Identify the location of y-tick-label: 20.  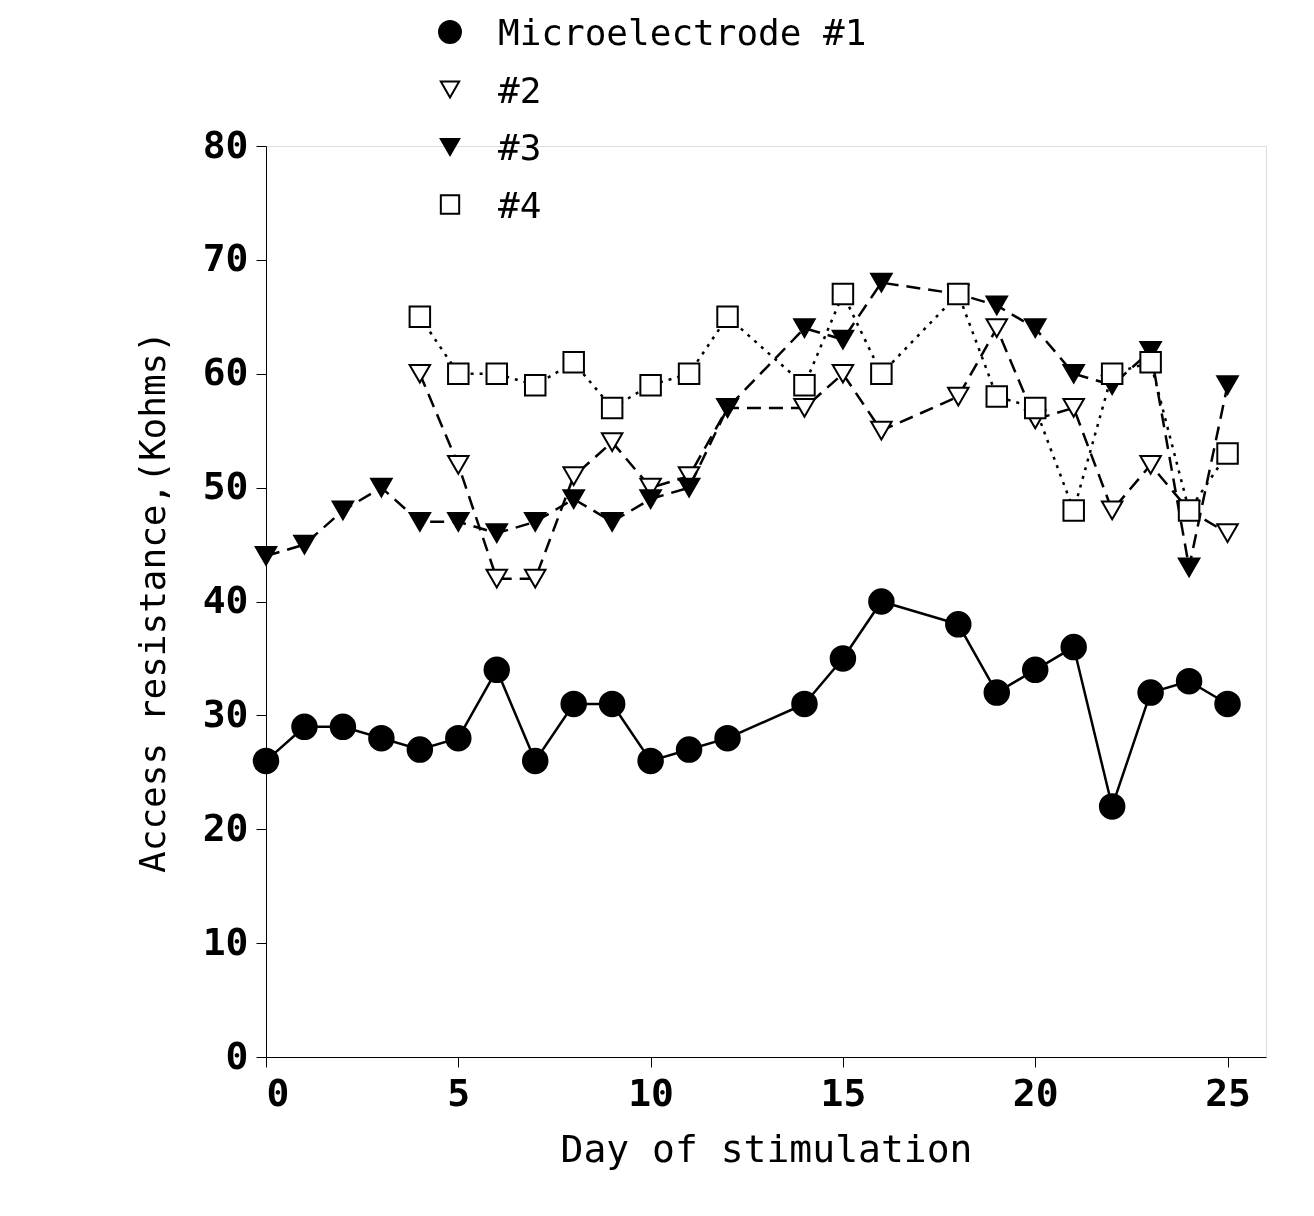
(225, 827).